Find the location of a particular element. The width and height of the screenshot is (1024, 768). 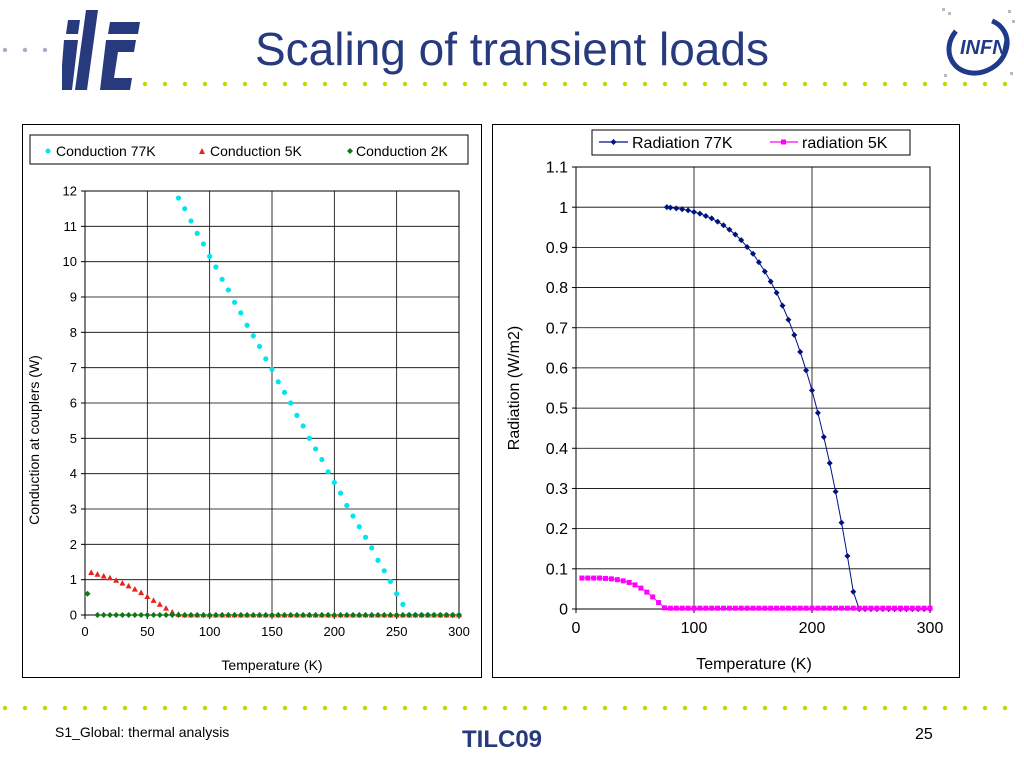

y-tick-label: 0.6 is located at coordinates (557, 369).